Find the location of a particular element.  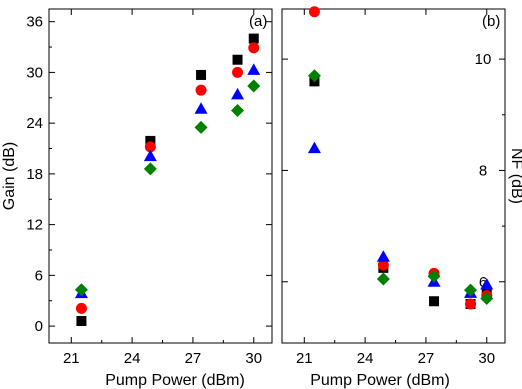

y-tick-label: 12 is located at coordinates (34, 225).